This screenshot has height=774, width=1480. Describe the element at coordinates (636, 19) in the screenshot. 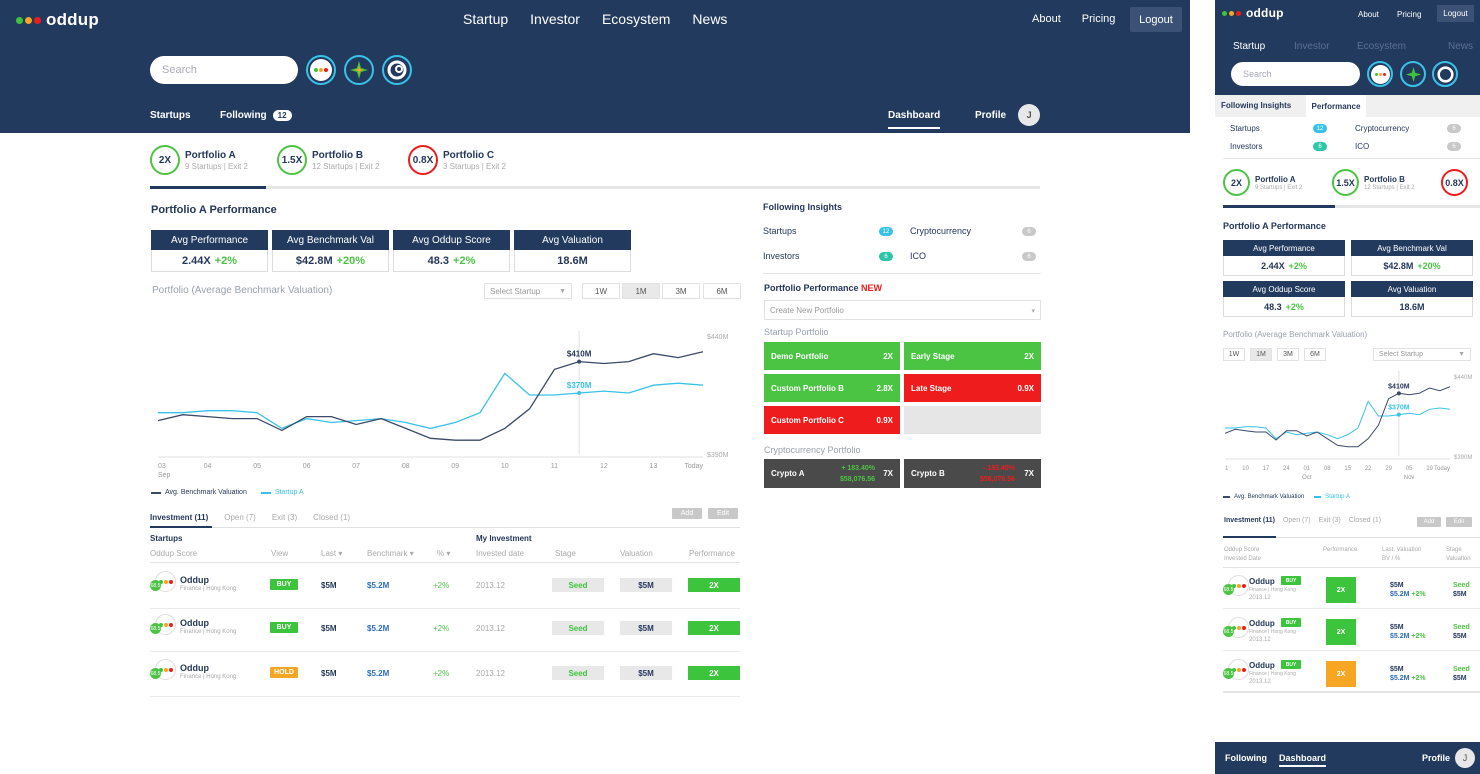

I see `nav-ecosystem: Ecosystem` at that location.